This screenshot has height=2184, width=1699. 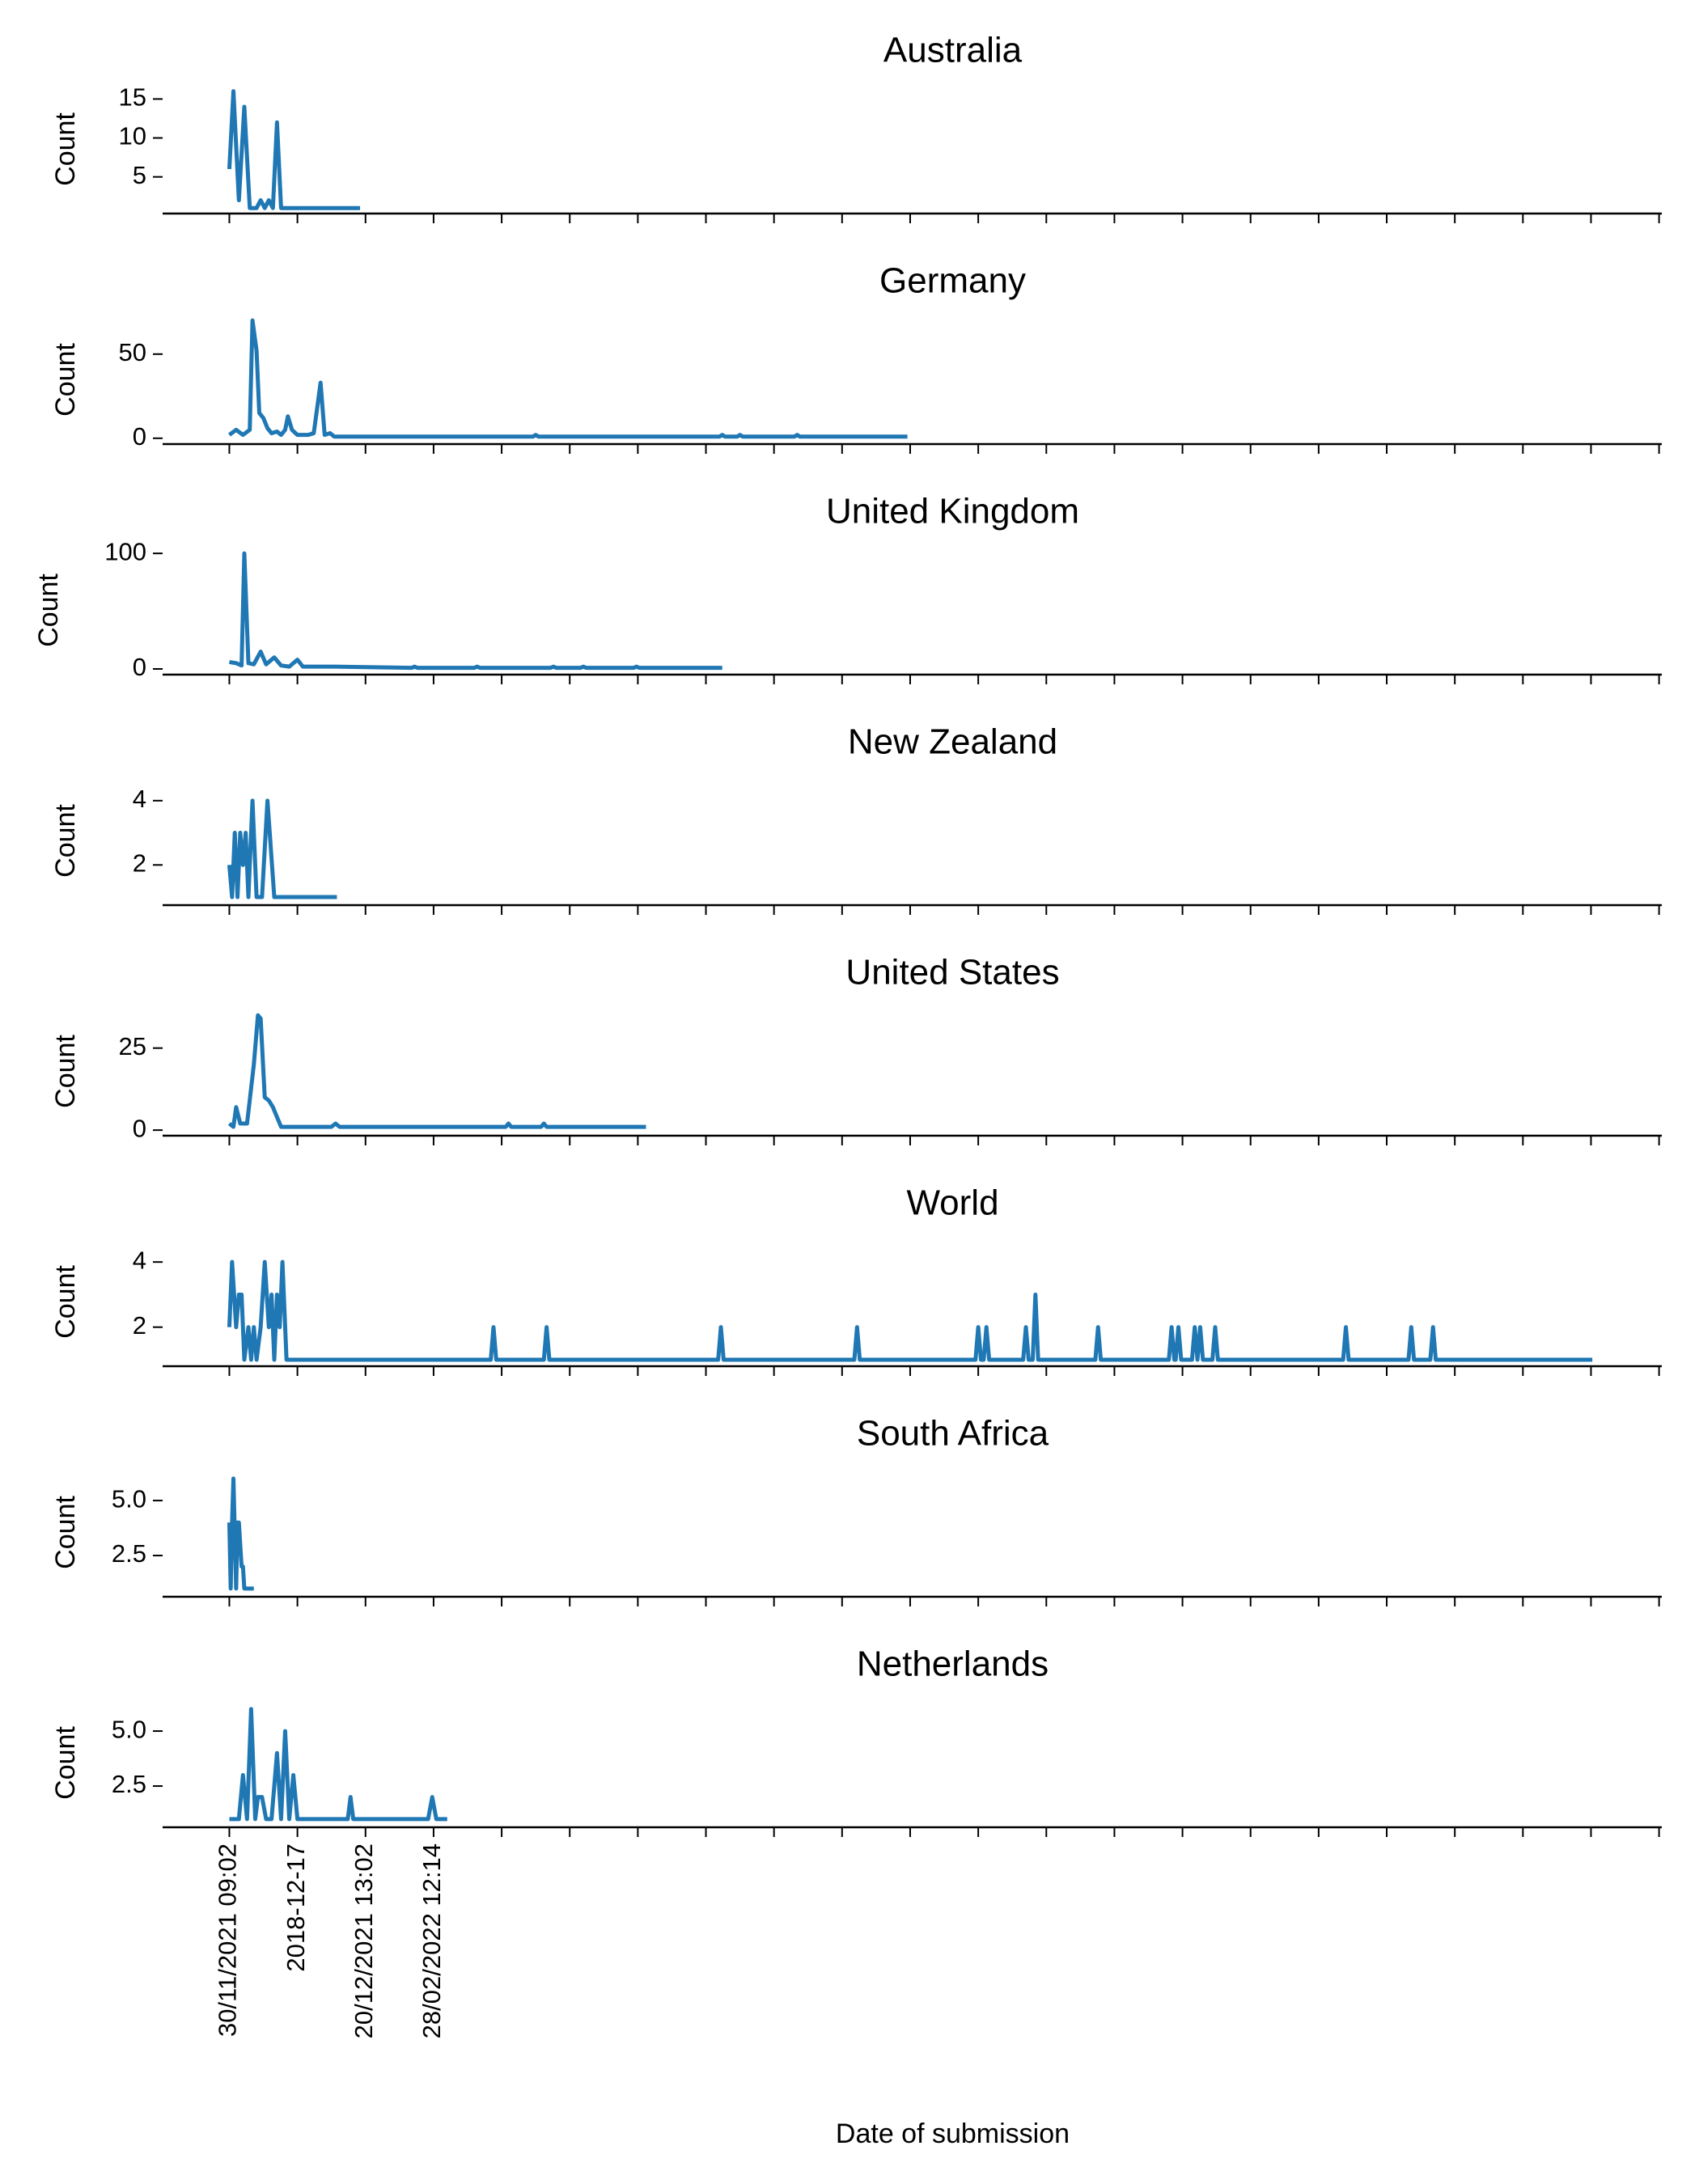 I want to click on x-tick-label: 2018-12-17, so click(x=296, y=1908).